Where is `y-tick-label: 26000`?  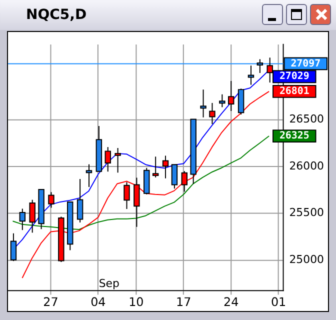 y-tick-label: 26000 is located at coordinates (306, 165).